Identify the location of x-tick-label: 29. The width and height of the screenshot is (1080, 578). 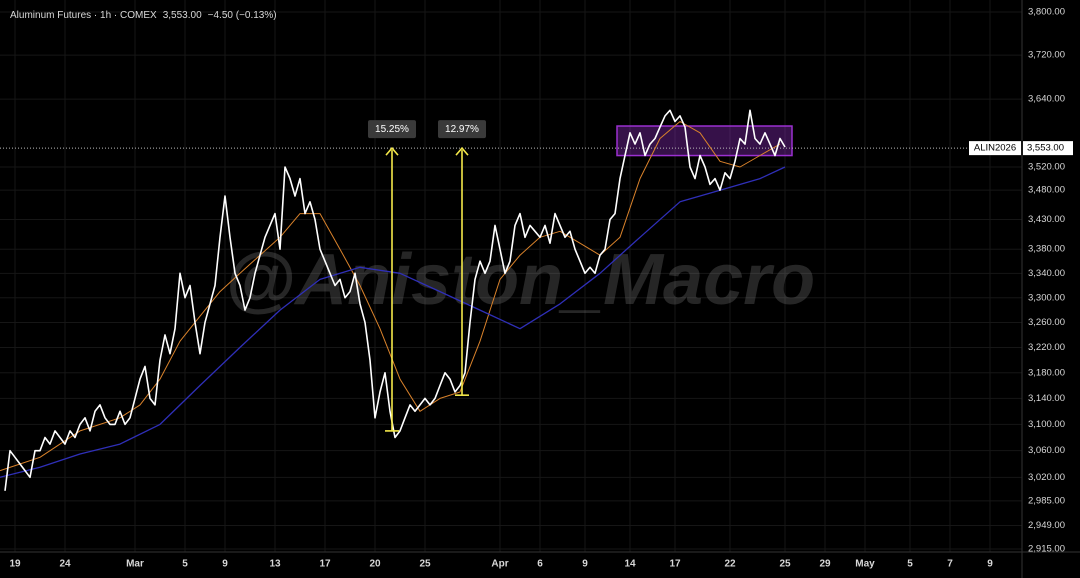
(825, 564).